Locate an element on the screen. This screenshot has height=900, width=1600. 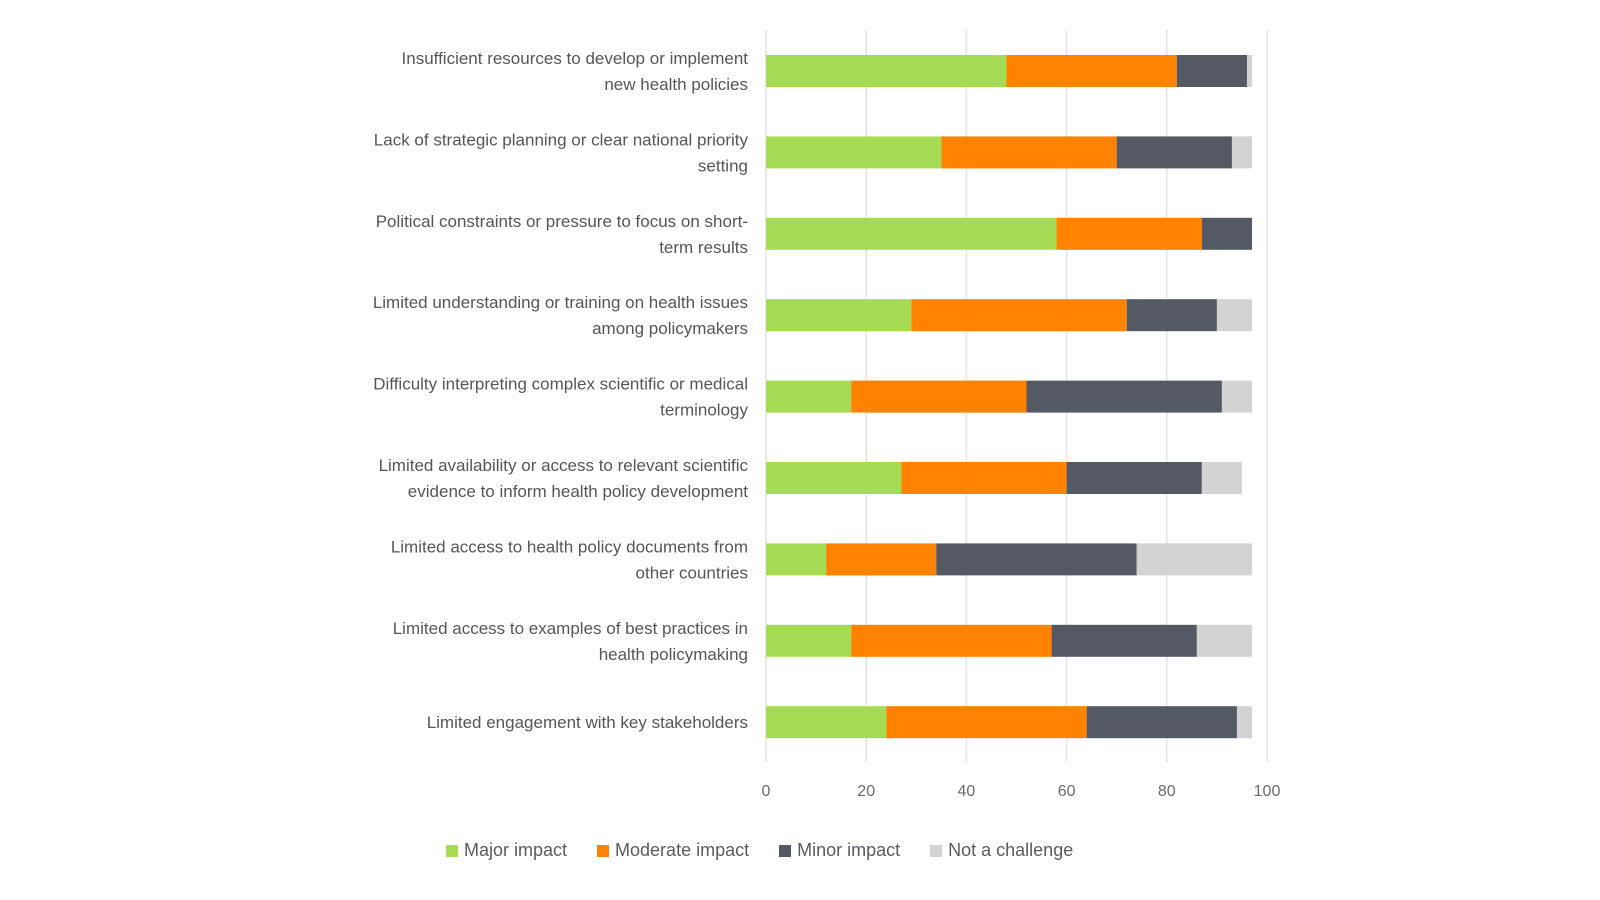
category-label: new health policies is located at coordinates (676, 84).